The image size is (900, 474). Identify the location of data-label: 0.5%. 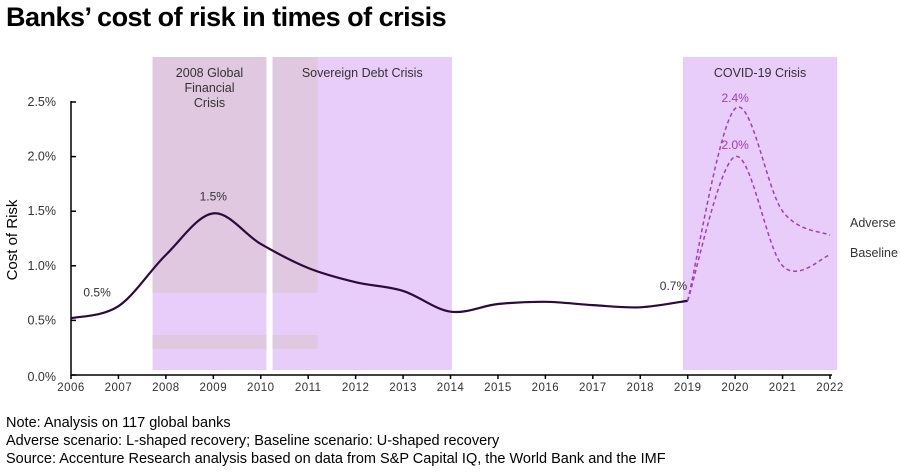
(97, 292).